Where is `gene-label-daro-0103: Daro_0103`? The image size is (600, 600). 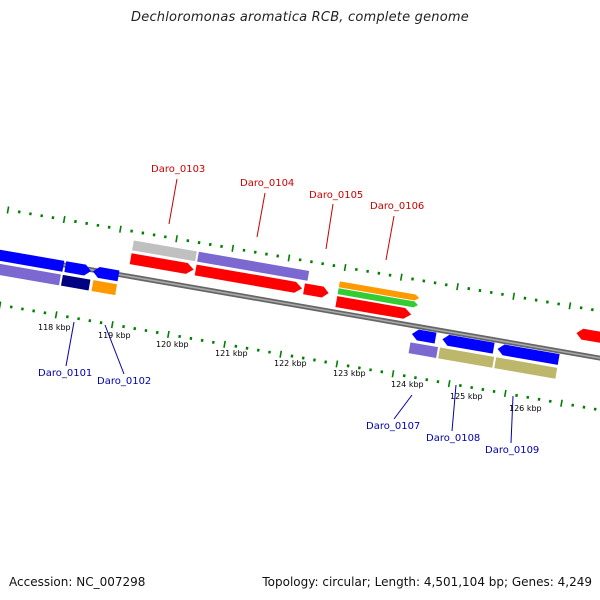 gene-label-daro-0103: Daro_0103 is located at coordinates (178, 169).